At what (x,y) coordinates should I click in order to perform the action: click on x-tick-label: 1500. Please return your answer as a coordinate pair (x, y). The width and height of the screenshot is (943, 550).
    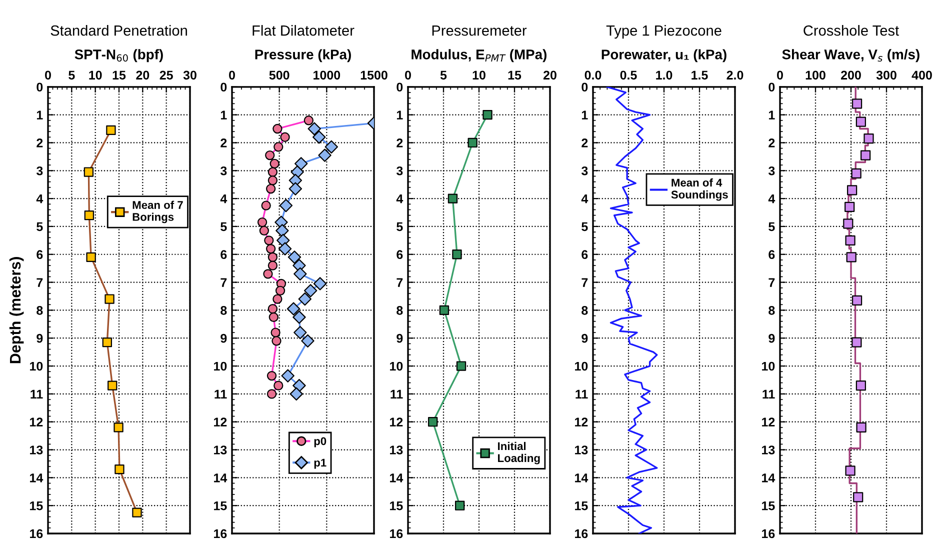
    Looking at the image, I should click on (374, 75).